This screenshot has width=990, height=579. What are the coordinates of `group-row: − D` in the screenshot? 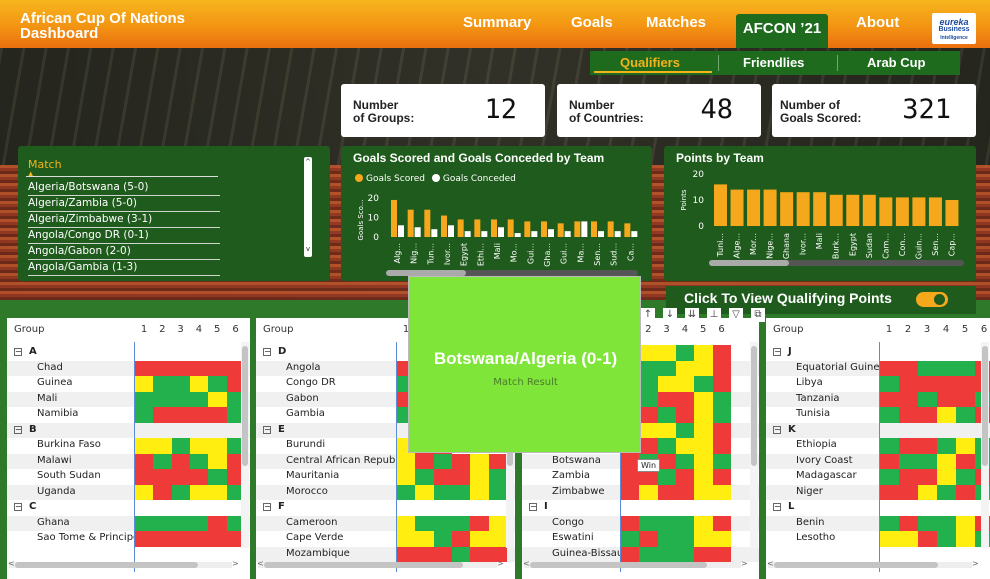 It's located at (385, 353).